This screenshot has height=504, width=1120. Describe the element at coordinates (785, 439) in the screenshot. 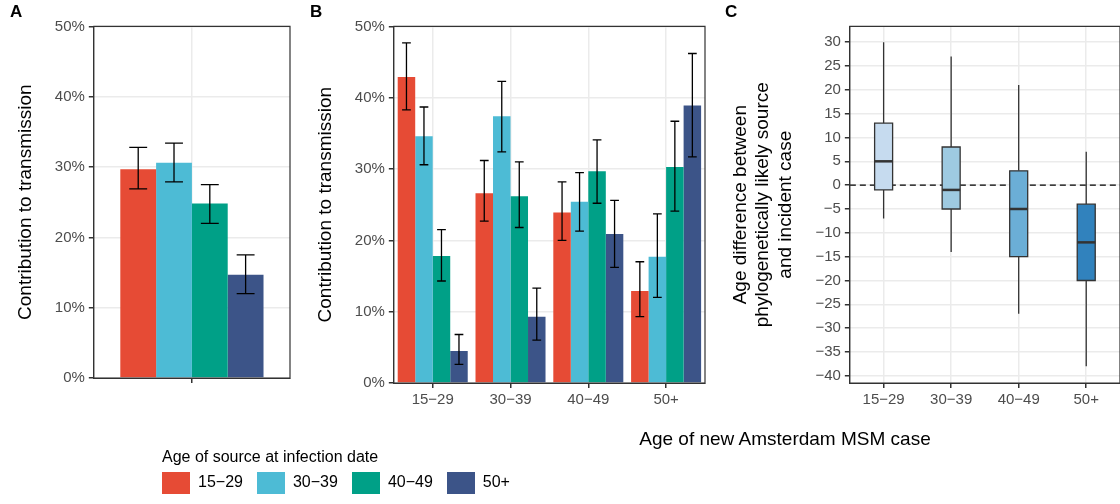

I see `x-axis-title: Age of new Amsterdam MSM case` at that location.